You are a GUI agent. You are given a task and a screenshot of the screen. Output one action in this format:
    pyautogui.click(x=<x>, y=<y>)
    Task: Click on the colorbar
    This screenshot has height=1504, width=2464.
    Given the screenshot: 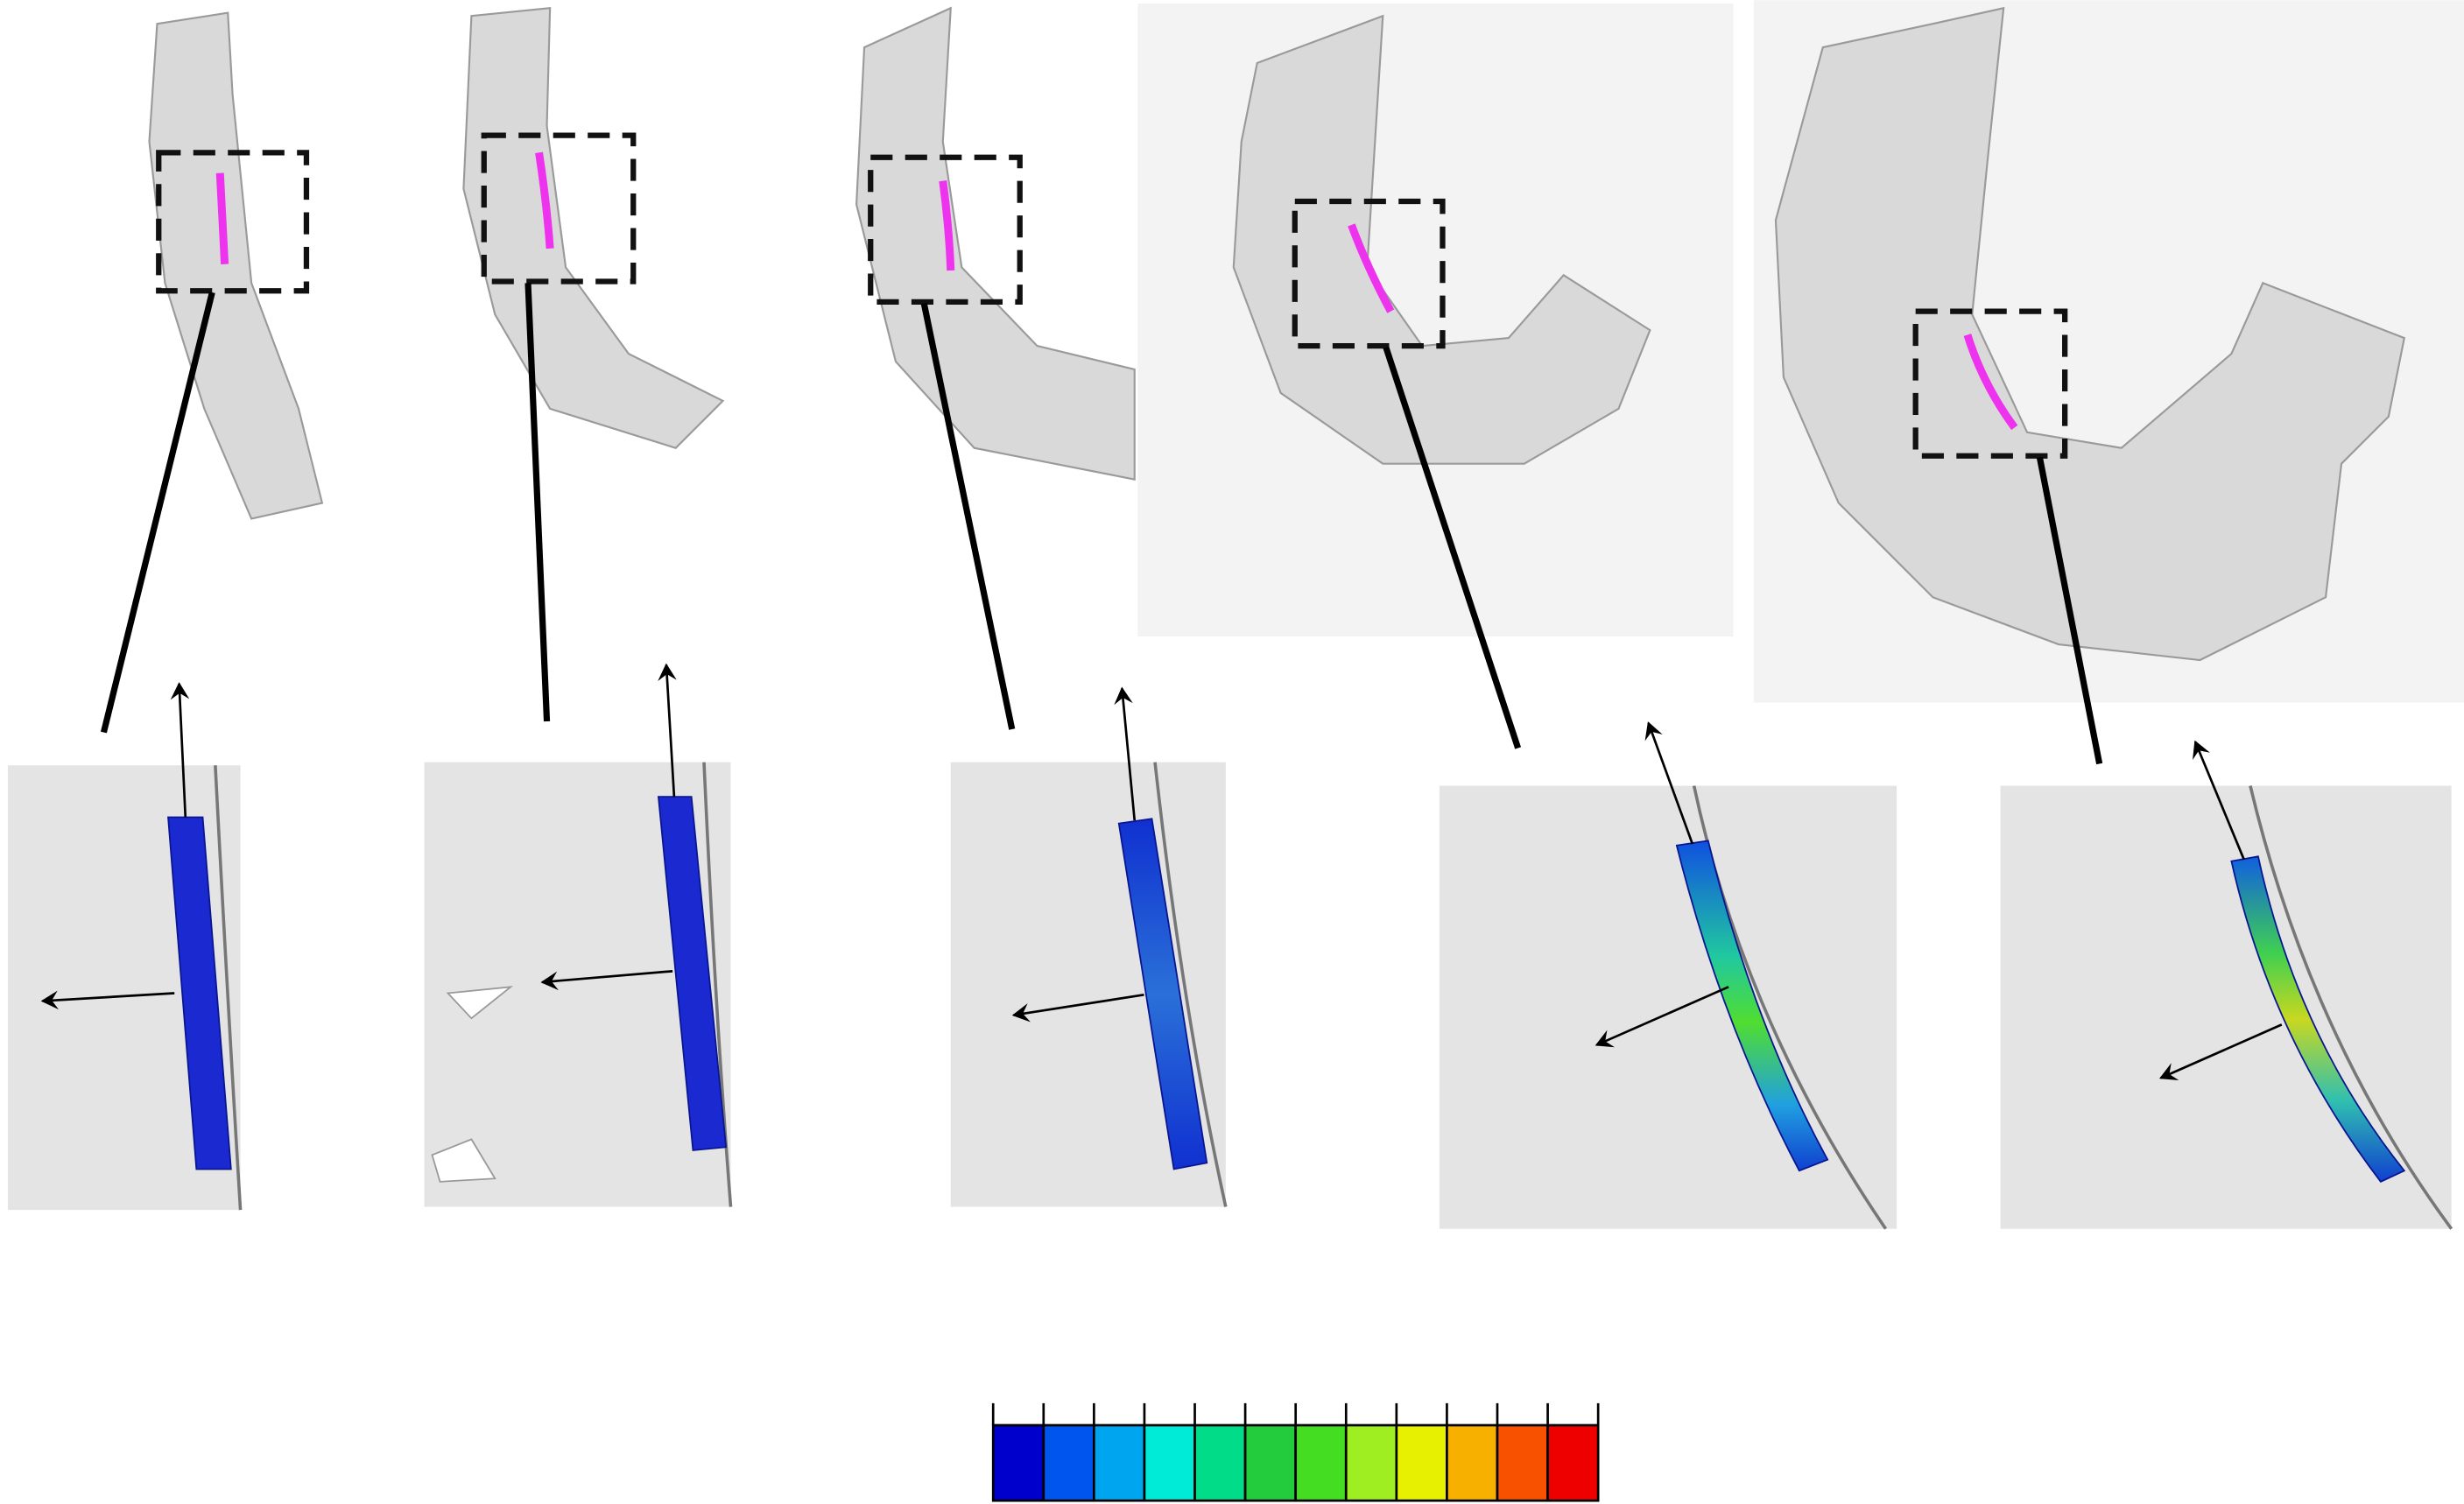 What is the action you would take?
    pyautogui.click(x=1296, y=1452)
    